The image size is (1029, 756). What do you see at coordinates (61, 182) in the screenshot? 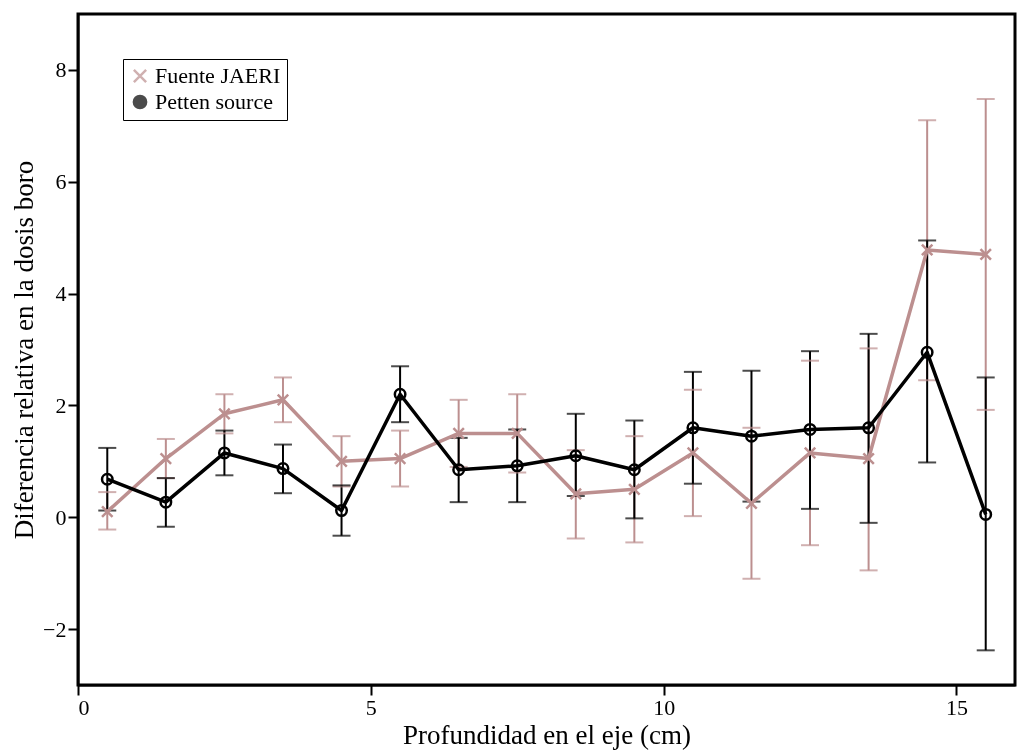
I see `y-tick-label: 6` at bounding box center [61, 182].